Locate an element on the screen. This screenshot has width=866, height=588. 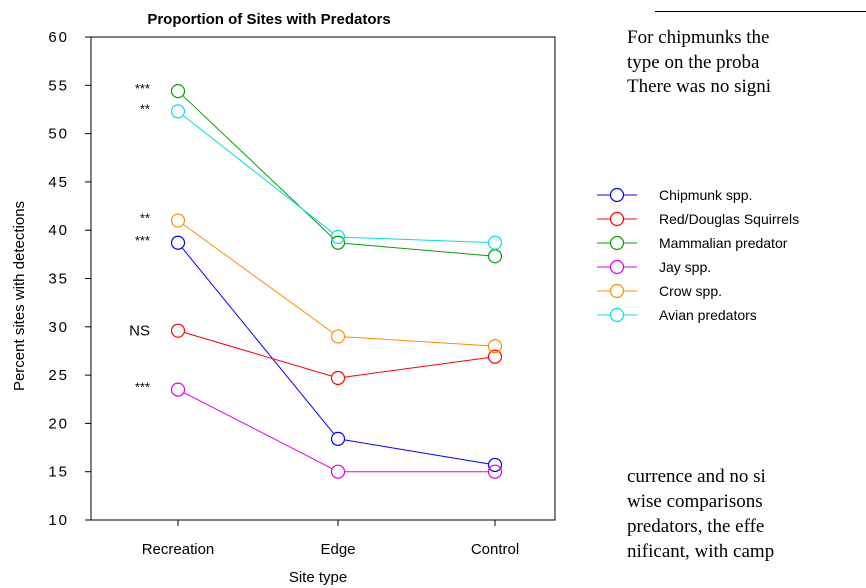
chart-title: Proportion of Sites with Predators is located at coordinates (268, 19).